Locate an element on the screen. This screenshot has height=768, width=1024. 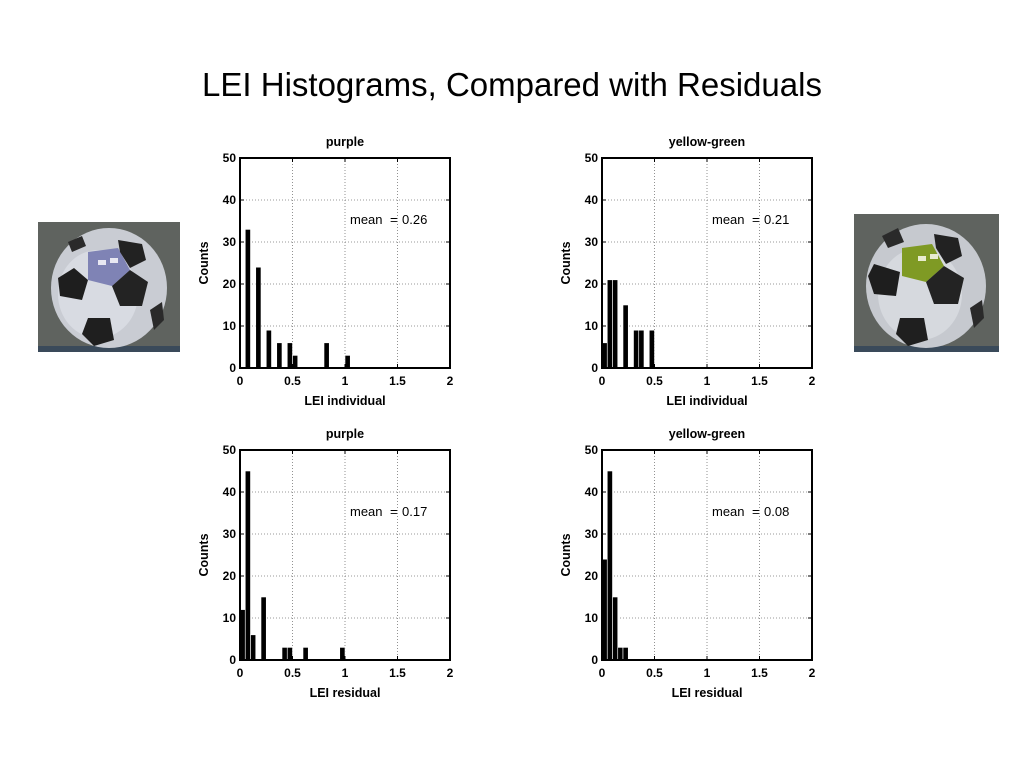
mean-annotation-value: 0.21 is located at coordinates (776, 219).